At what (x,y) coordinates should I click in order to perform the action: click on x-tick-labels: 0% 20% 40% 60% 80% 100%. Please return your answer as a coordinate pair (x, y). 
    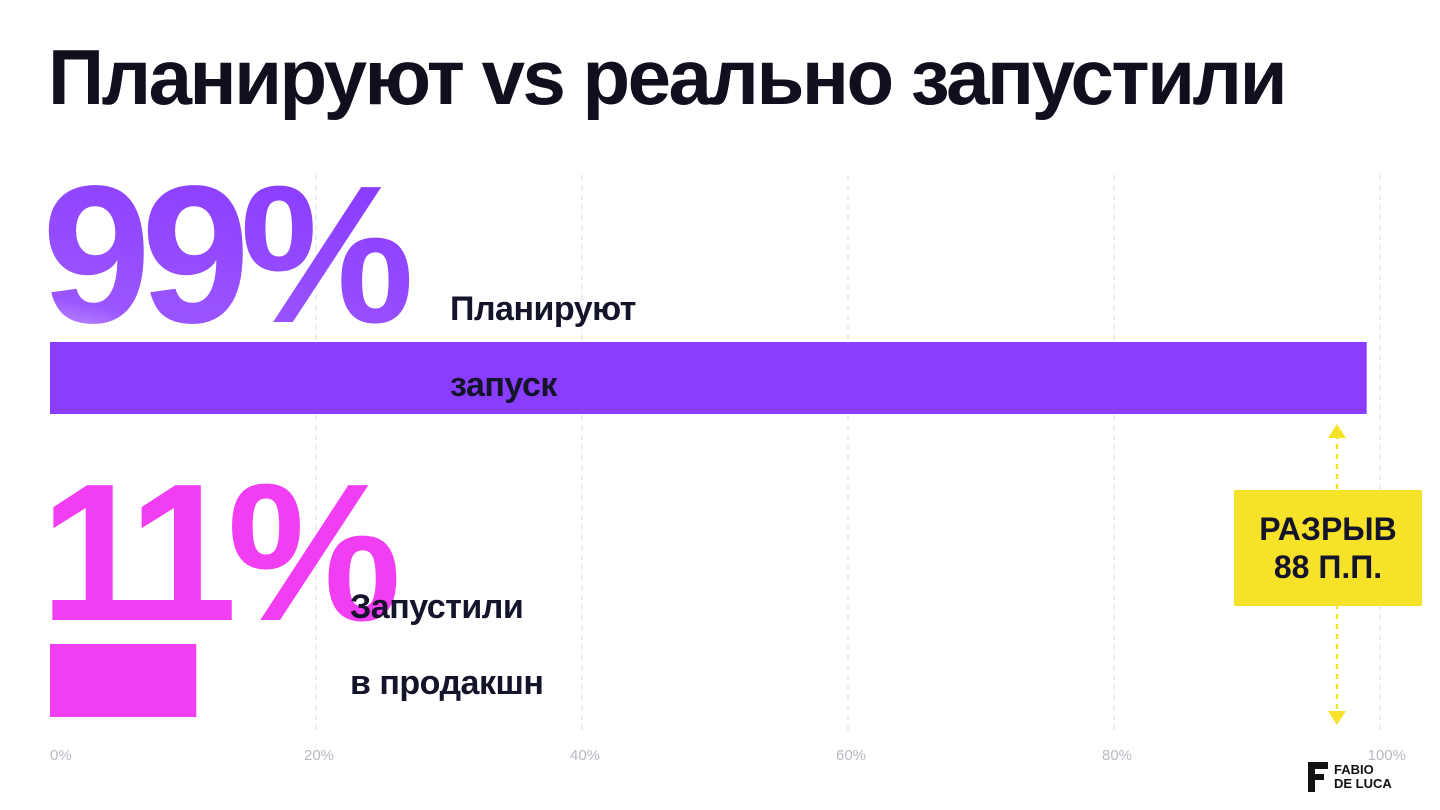
    Looking at the image, I should click on (728, 755).